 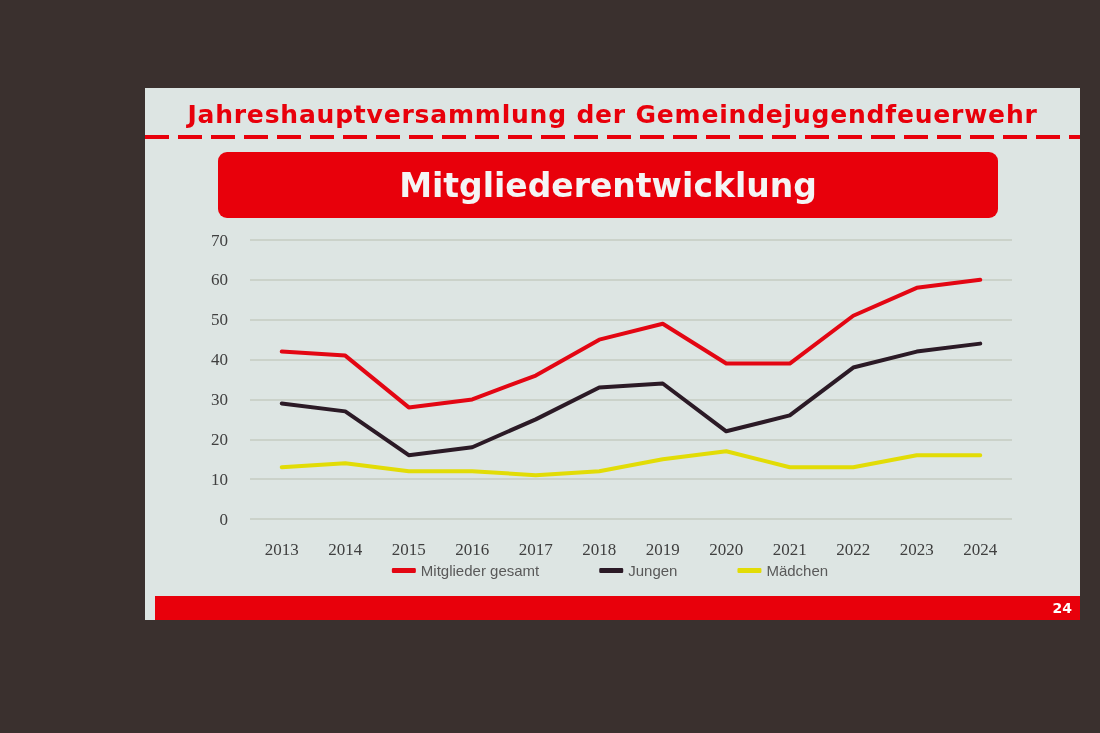 What do you see at coordinates (408, 549) in the screenshot?
I see `x-tick-label: 2015` at bounding box center [408, 549].